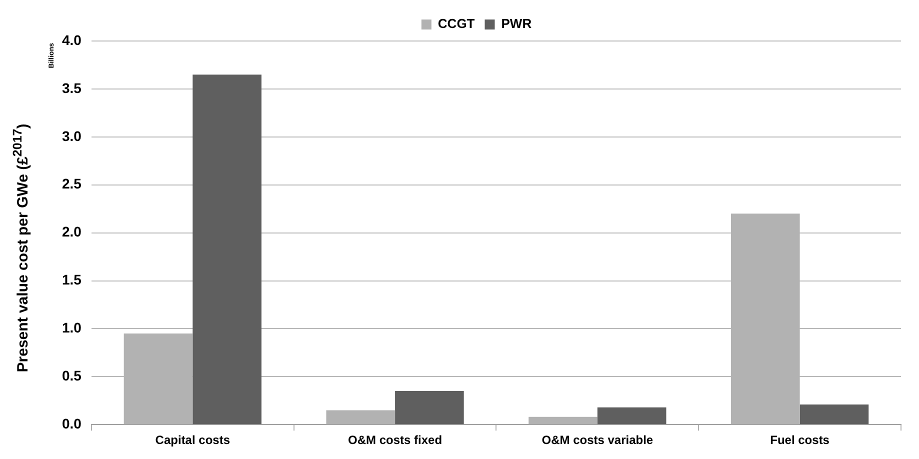 This screenshot has width=919, height=459. I want to click on y-tick-label: 1.0, so click(72, 328).